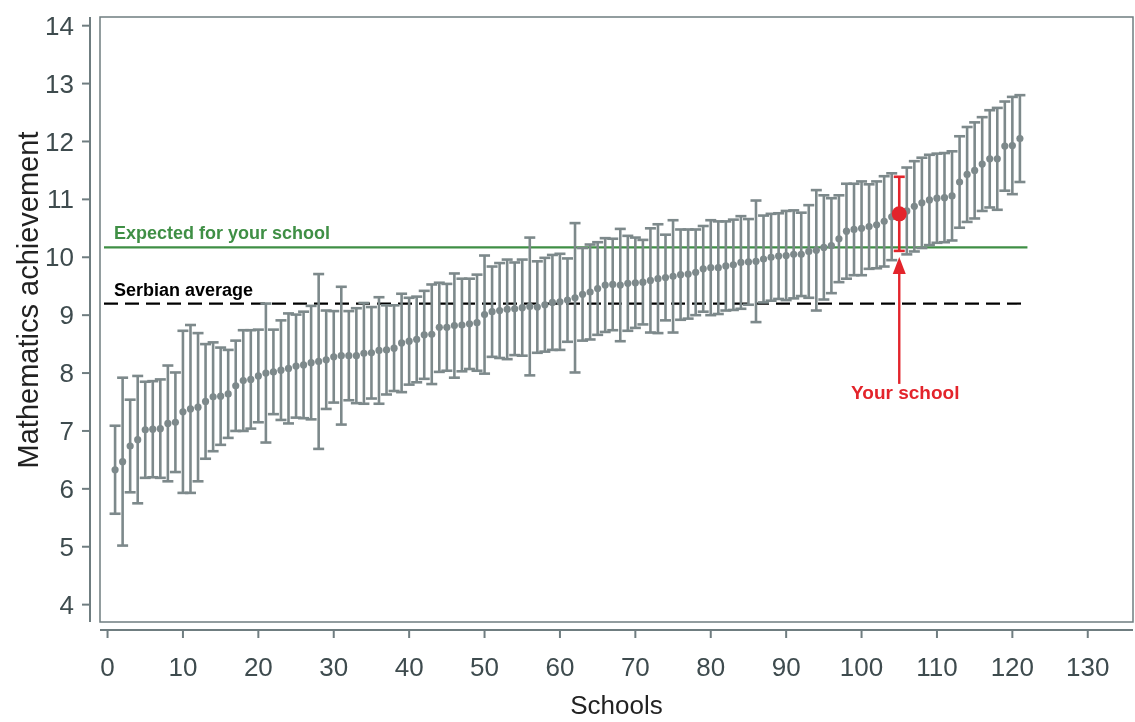 The width and height of the screenshot is (1135, 722). Describe the element at coordinates (222, 233) in the screenshot. I see `ref-line-label: Expected for your school` at that location.